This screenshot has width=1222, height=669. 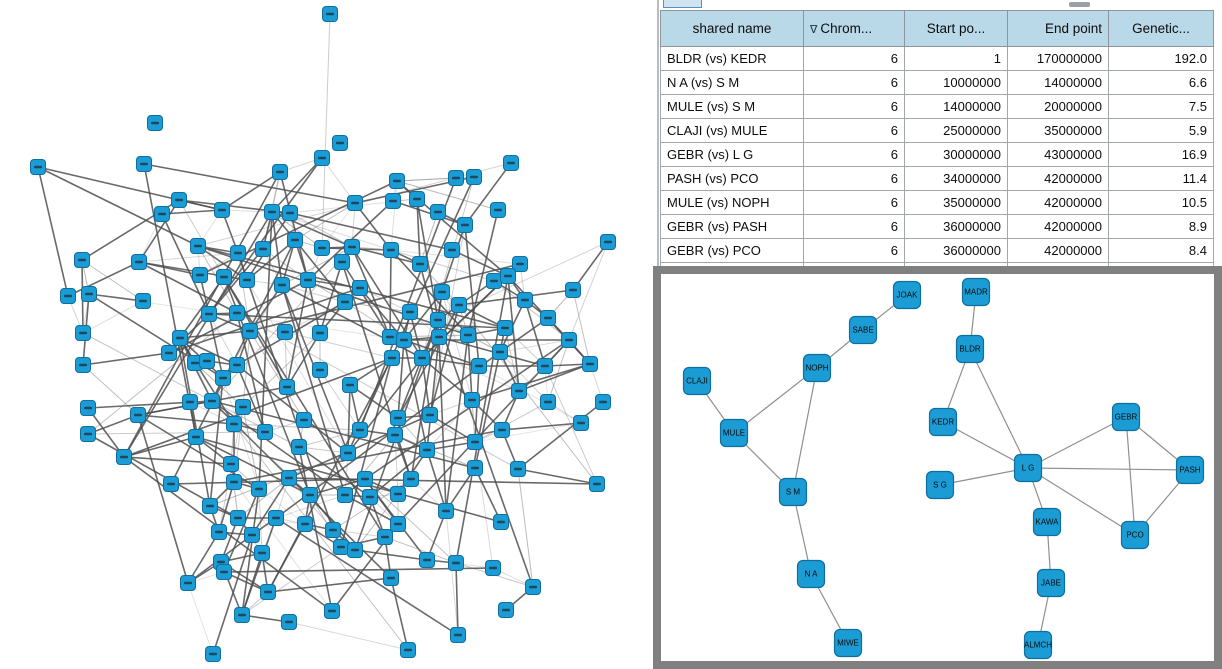 What do you see at coordinates (1161, 178) in the screenshot?
I see `table-cell: 11.4` at bounding box center [1161, 178].